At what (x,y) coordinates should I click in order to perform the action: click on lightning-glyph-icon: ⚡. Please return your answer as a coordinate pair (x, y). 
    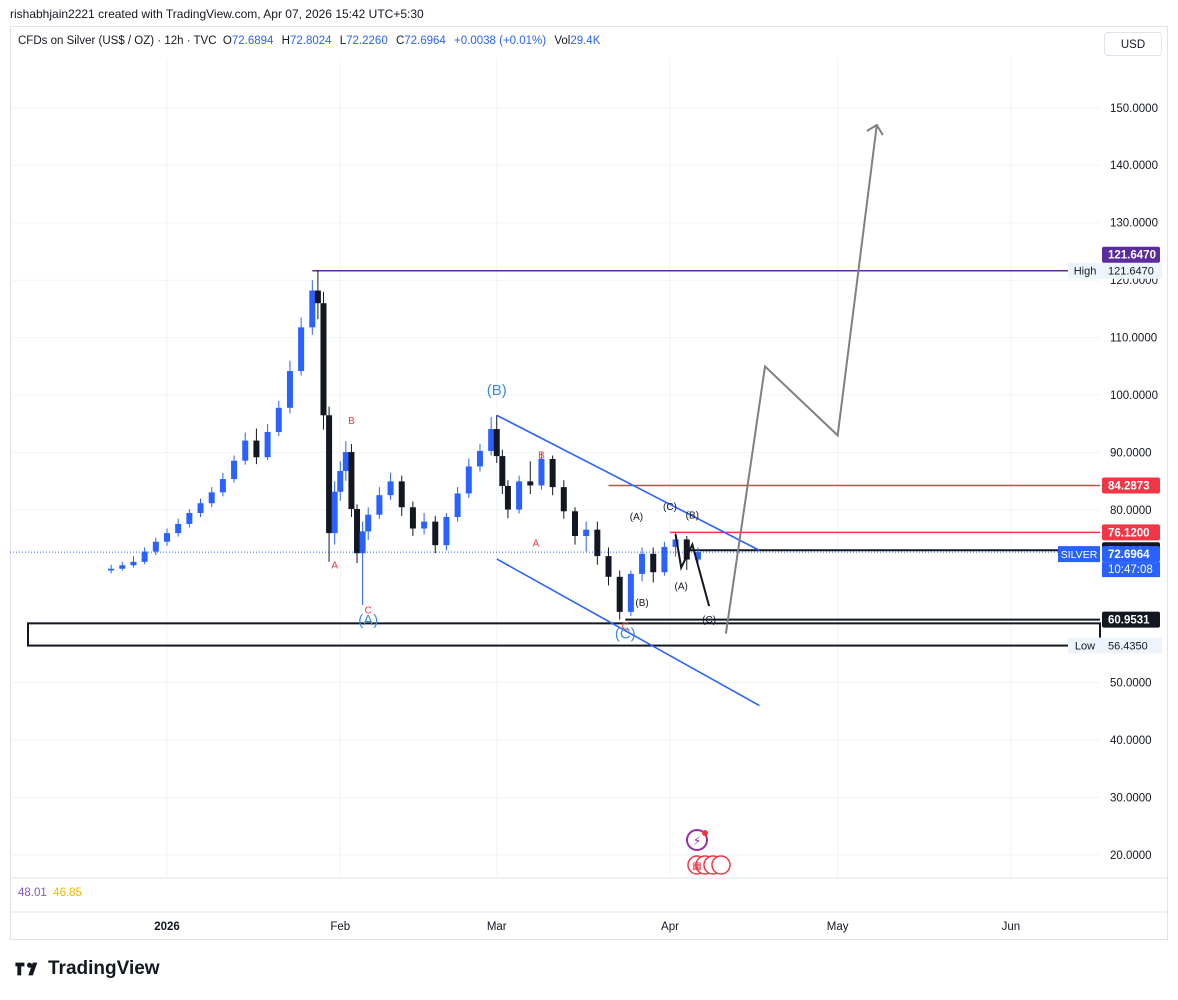
    Looking at the image, I should click on (697, 841).